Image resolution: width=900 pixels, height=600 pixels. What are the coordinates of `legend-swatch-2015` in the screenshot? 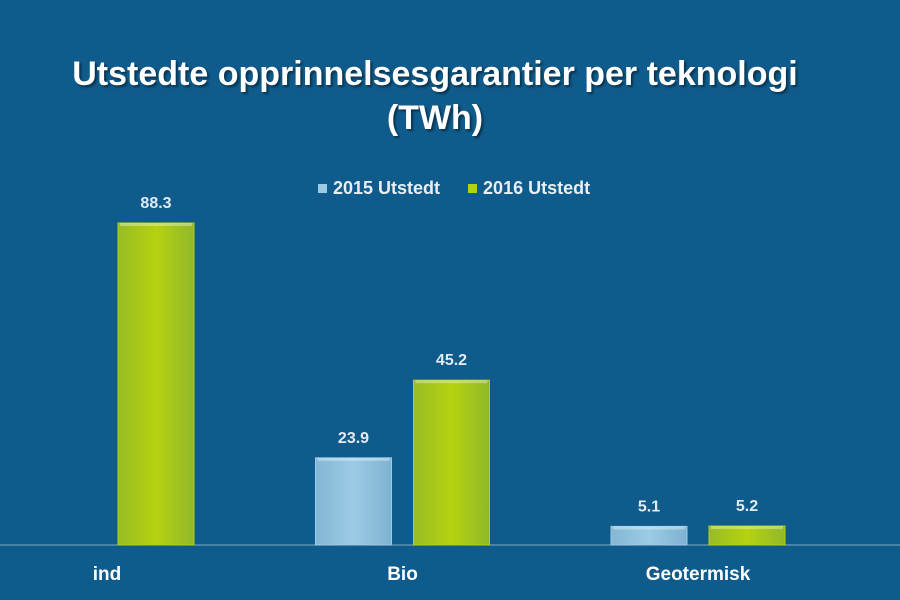 It's located at (322, 188).